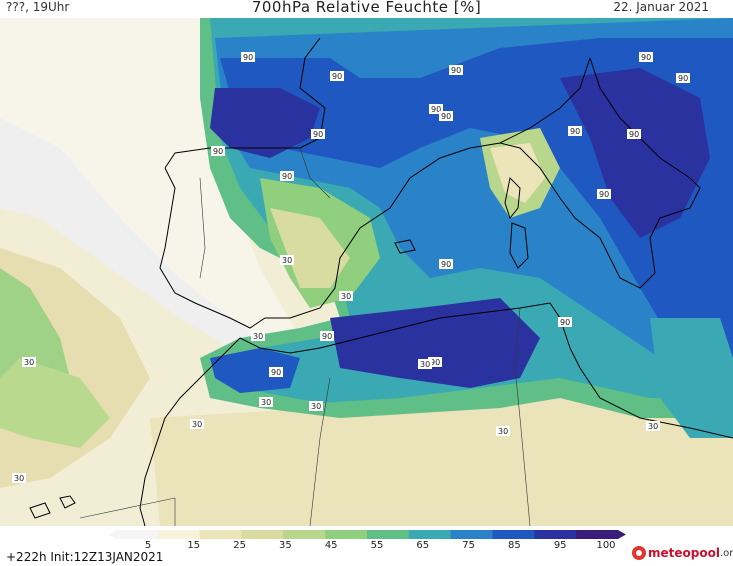 This screenshot has height=566, width=733. I want to click on logo-name: meteopool, so click(684, 553).